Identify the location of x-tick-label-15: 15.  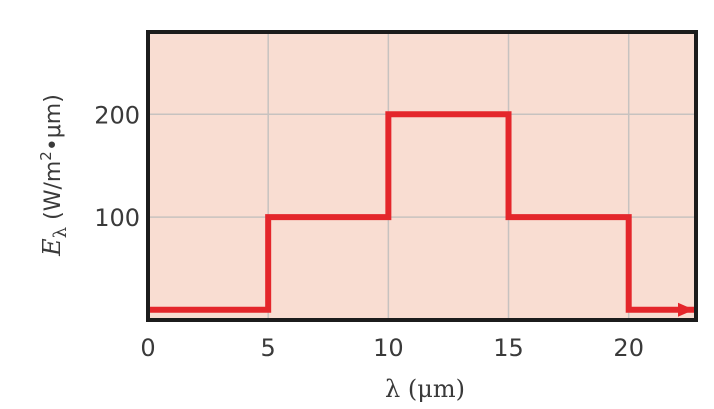
(508, 348).